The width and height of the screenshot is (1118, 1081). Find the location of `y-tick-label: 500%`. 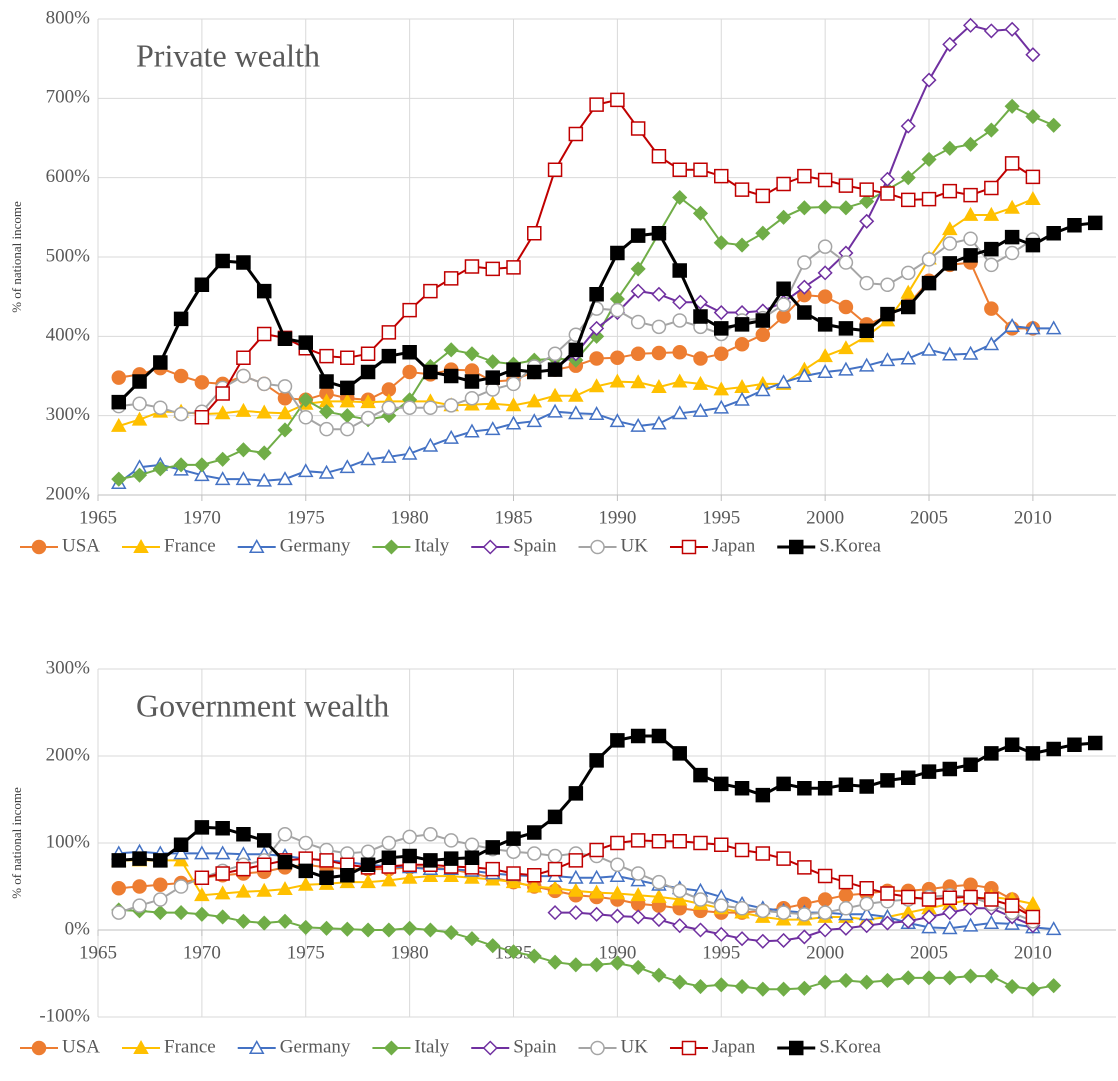

y-tick-label: 500% is located at coordinates (68, 255).